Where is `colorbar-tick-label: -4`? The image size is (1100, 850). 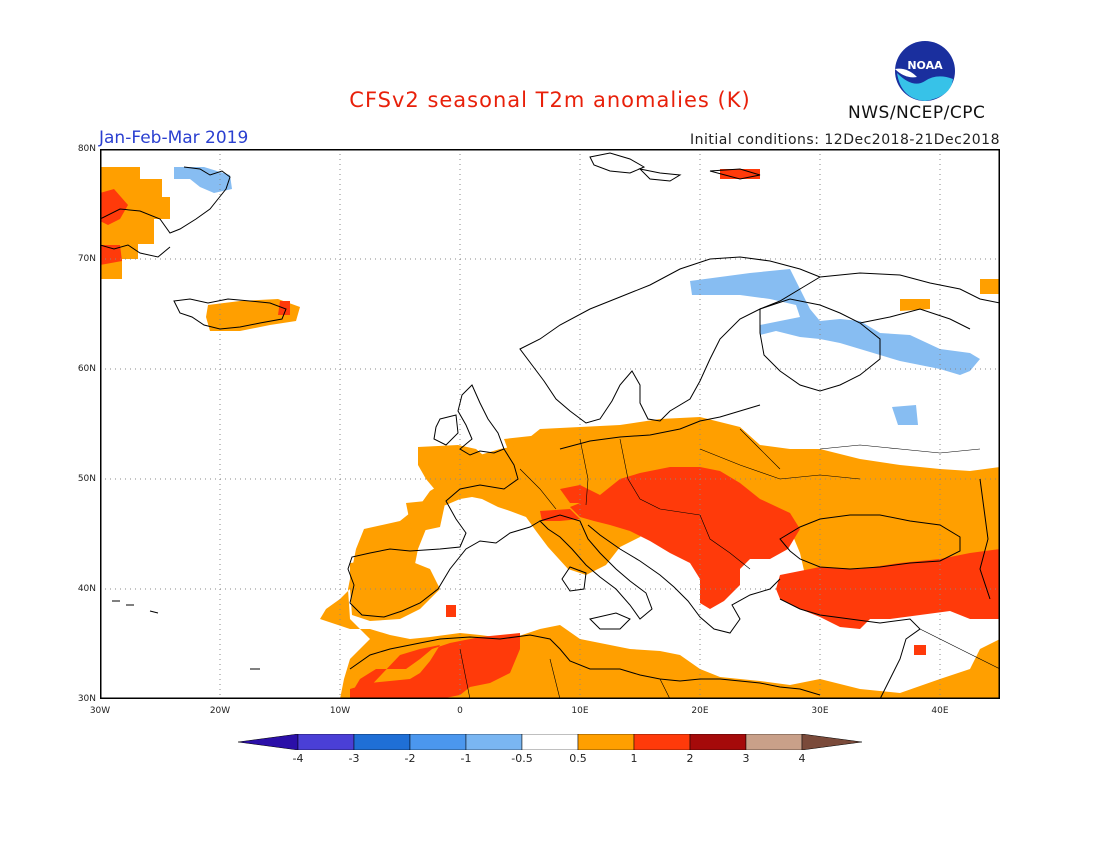
colorbar-tick-label: -4 is located at coordinates (298, 758).